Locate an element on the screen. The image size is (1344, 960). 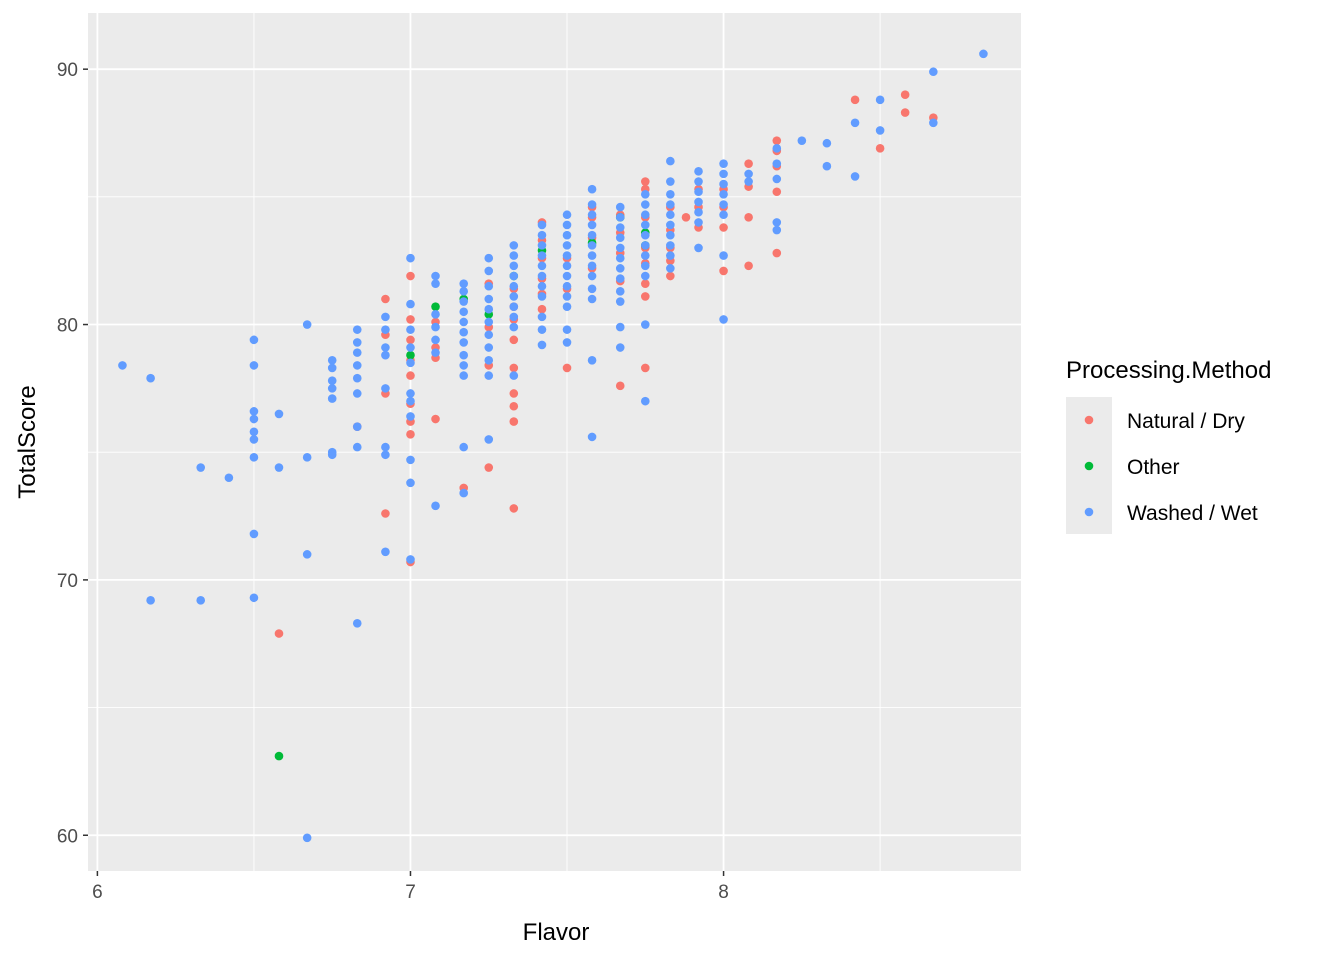
x-tick-label: 8 is located at coordinates (723, 892).